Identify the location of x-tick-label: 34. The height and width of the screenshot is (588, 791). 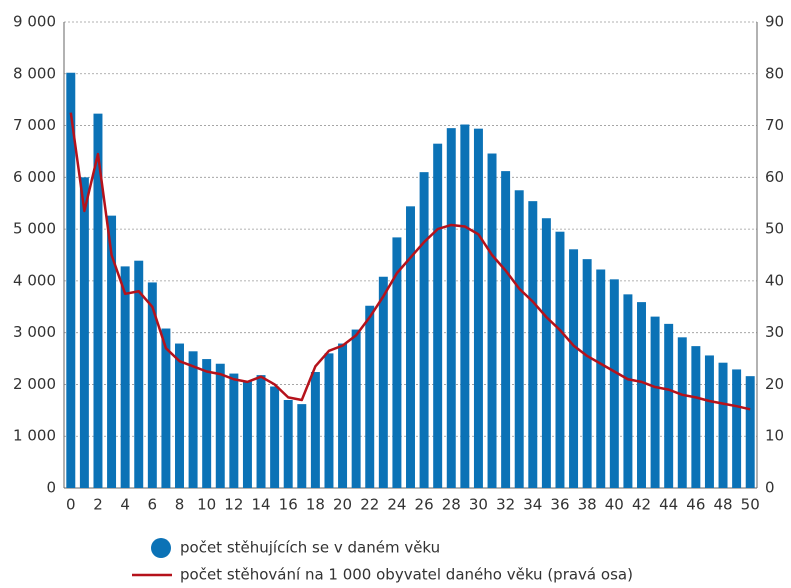
(532, 505).